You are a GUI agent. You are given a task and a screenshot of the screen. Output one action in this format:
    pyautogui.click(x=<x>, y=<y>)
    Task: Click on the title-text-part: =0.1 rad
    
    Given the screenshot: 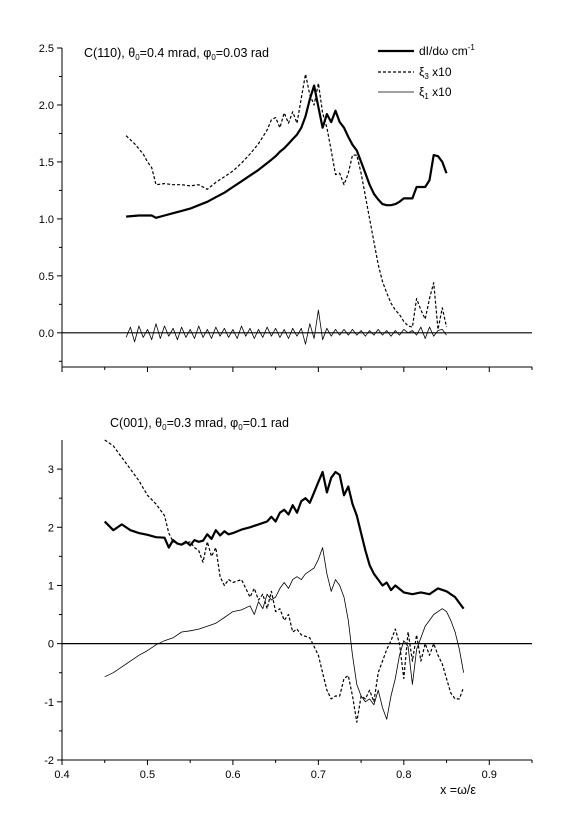 What is the action you would take?
    pyautogui.click(x=266, y=423)
    